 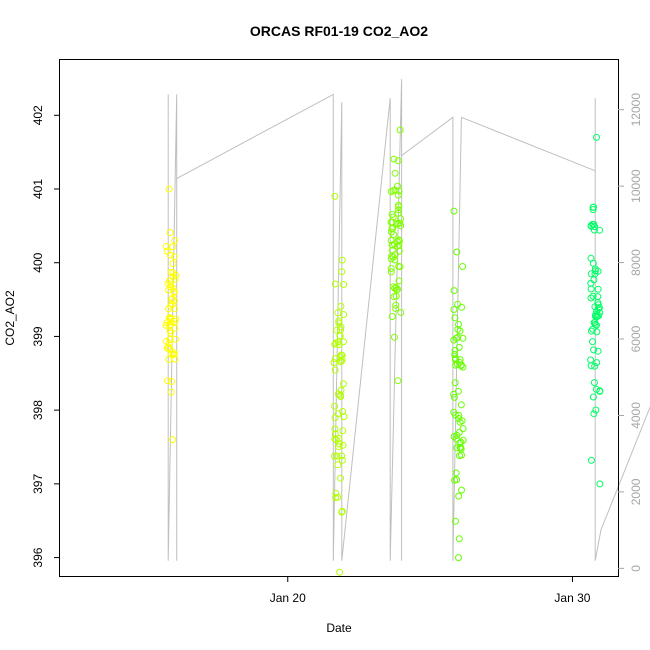 What do you see at coordinates (10, 318) in the screenshot?
I see `y-axis-label: CO2_AO2` at bounding box center [10, 318].